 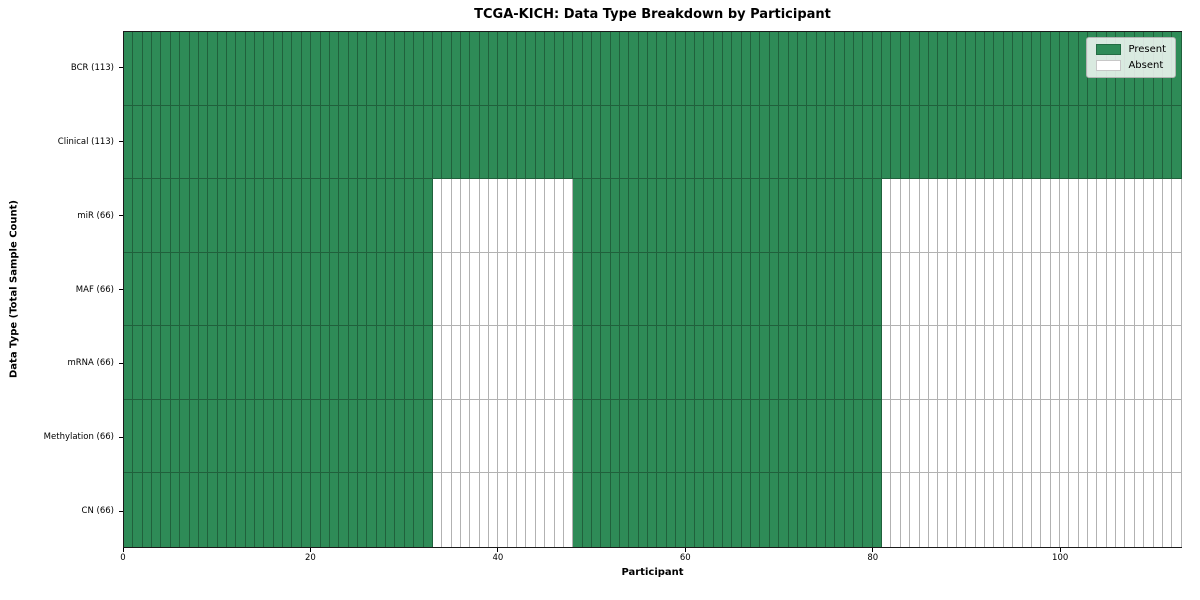 What do you see at coordinates (653, 69) in the screenshot?
I see `data-type-row` at bounding box center [653, 69].